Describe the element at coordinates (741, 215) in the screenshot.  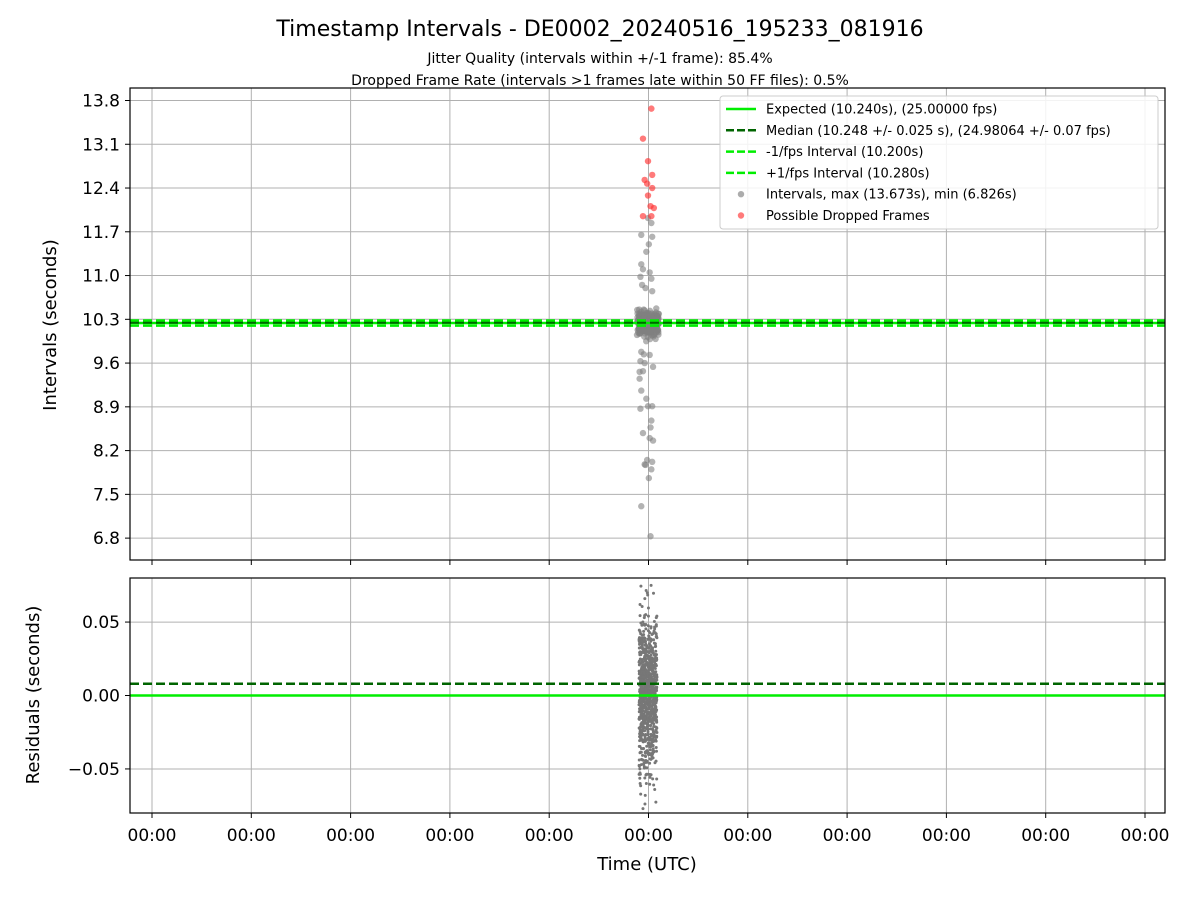
I see `legend-swatch-dot` at that location.